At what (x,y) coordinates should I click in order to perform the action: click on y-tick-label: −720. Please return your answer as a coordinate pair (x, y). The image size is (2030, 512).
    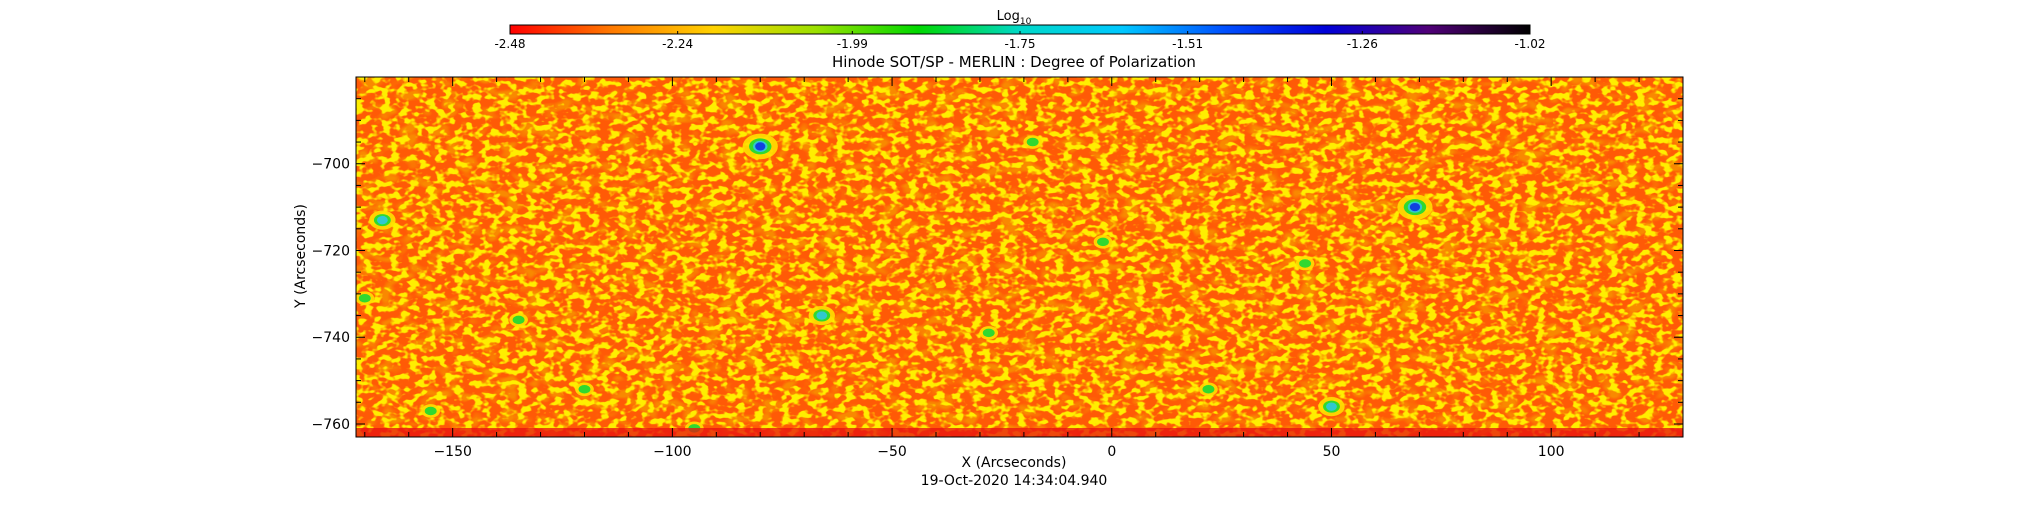
    Looking at the image, I should click on (331, 251).